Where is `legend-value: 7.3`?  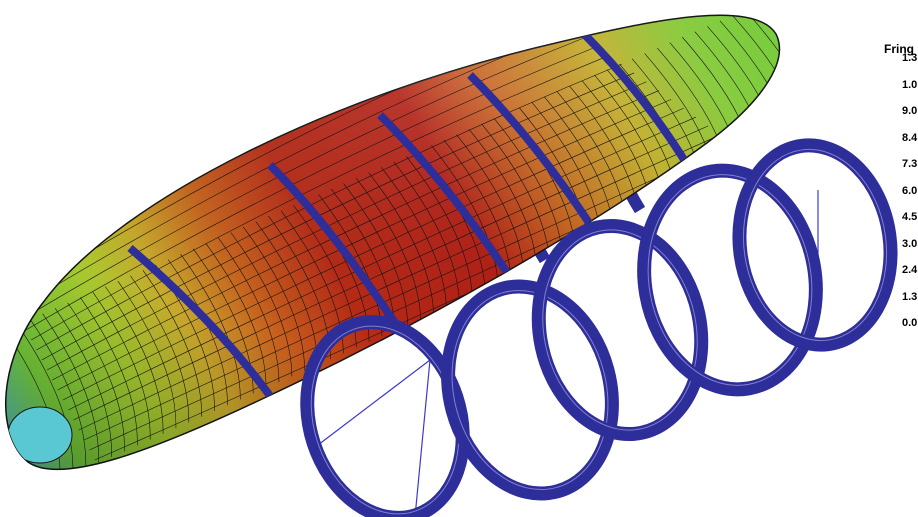
legend-value: 7.3 is located at coordinates (910, 164).